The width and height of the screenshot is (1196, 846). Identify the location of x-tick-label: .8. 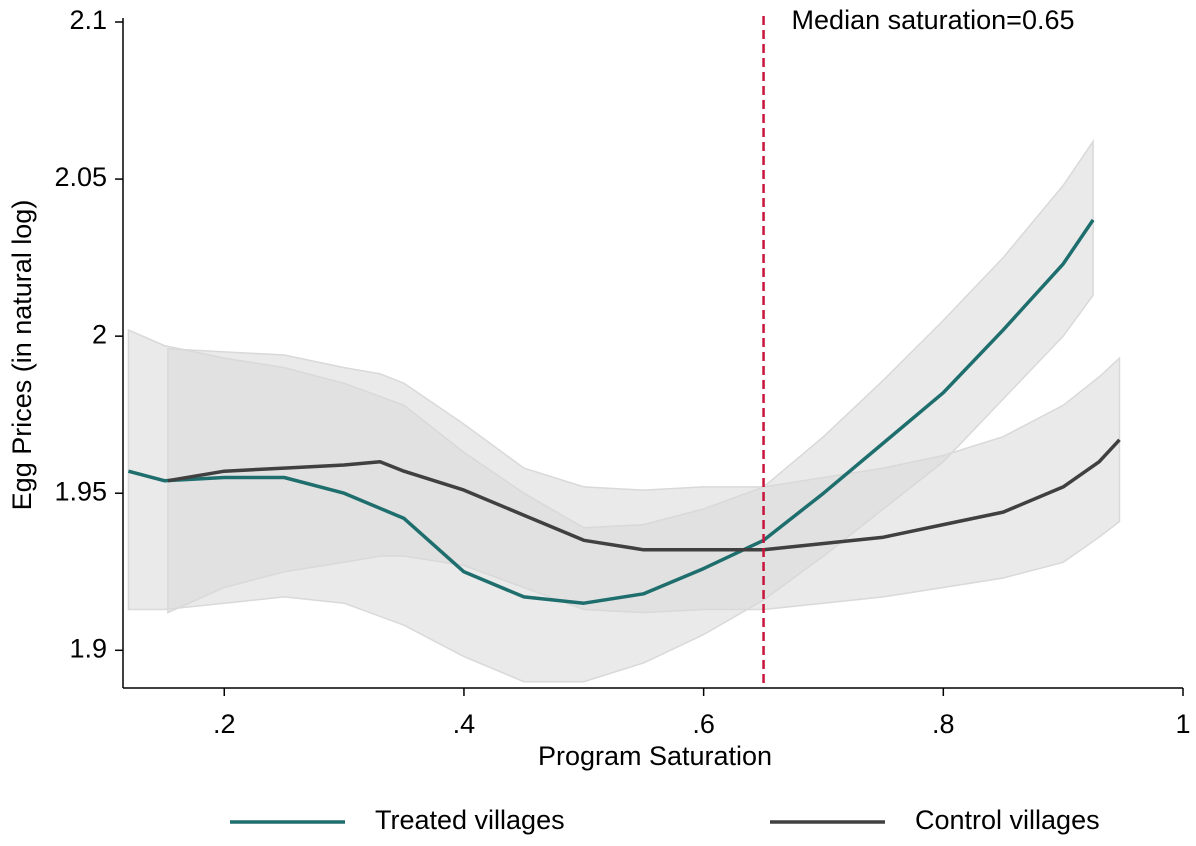
(943, 724).